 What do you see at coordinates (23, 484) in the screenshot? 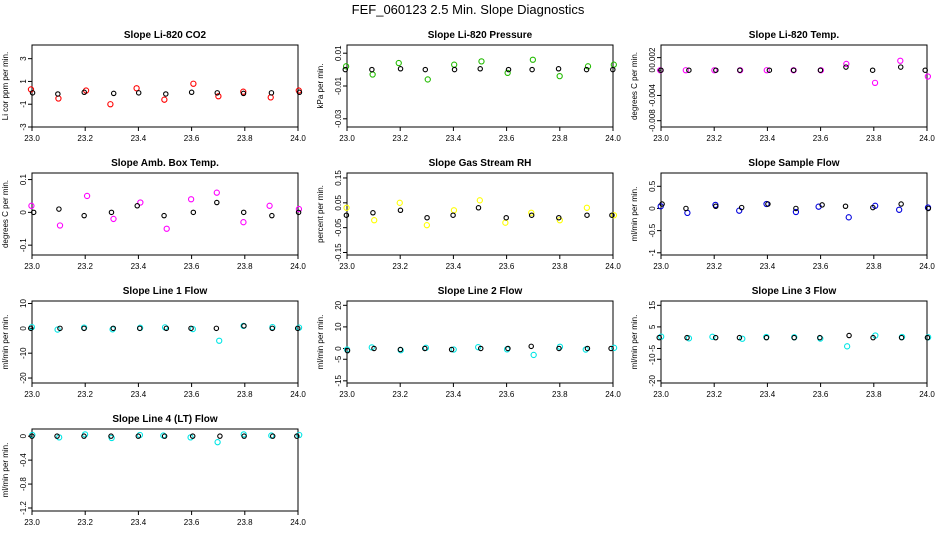
I see `y-tick-label: -0.8` at bounding box center [23, 484].